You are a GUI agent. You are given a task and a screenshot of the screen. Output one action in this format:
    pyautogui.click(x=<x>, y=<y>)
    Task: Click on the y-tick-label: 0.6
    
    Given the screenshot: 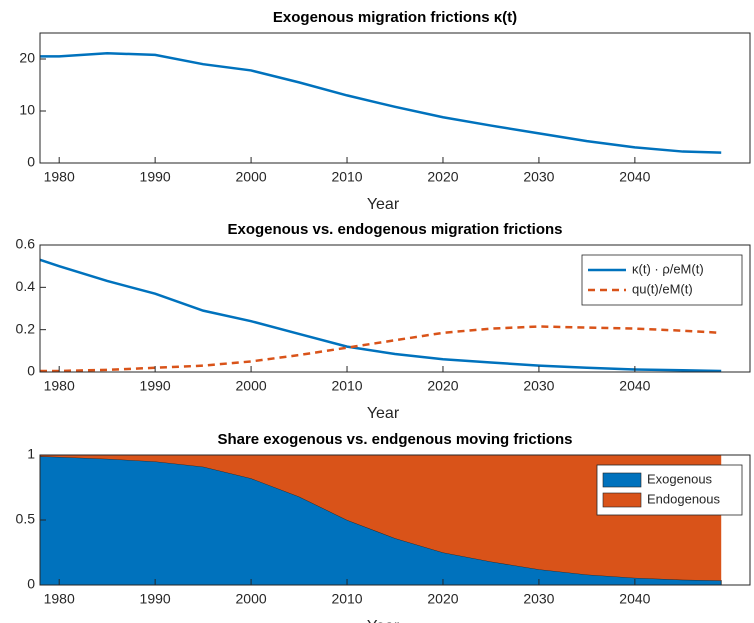 What is the action you would take?
    pyautogui.click(x=26, y=244)
    